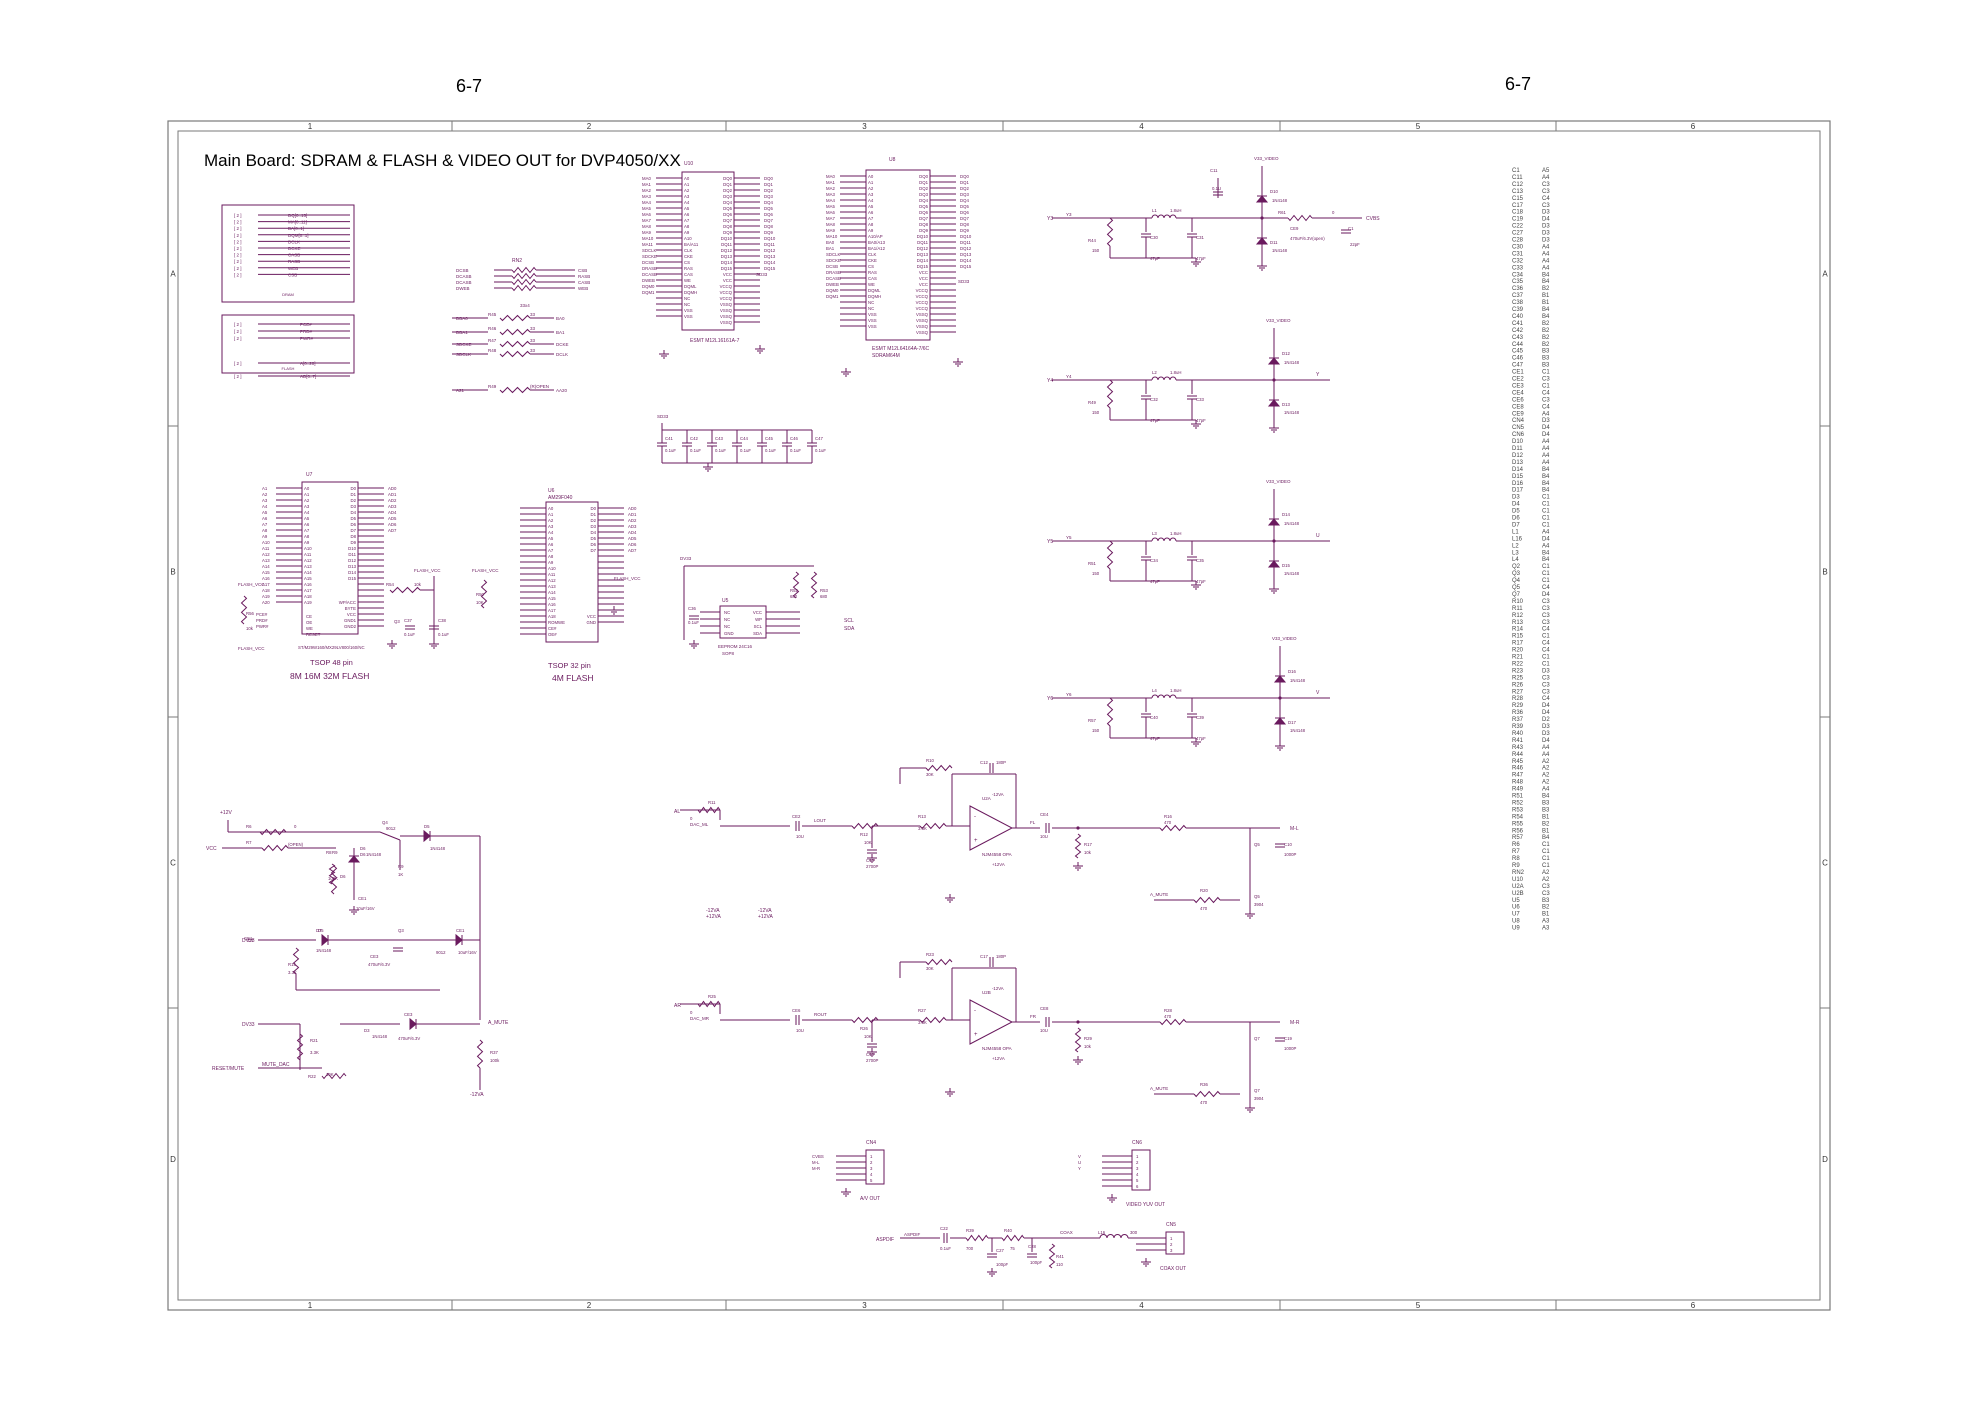  Describe the element at coordinates (1518, 380) in the screenshot. I see `bom-ref: CE2` at that location.